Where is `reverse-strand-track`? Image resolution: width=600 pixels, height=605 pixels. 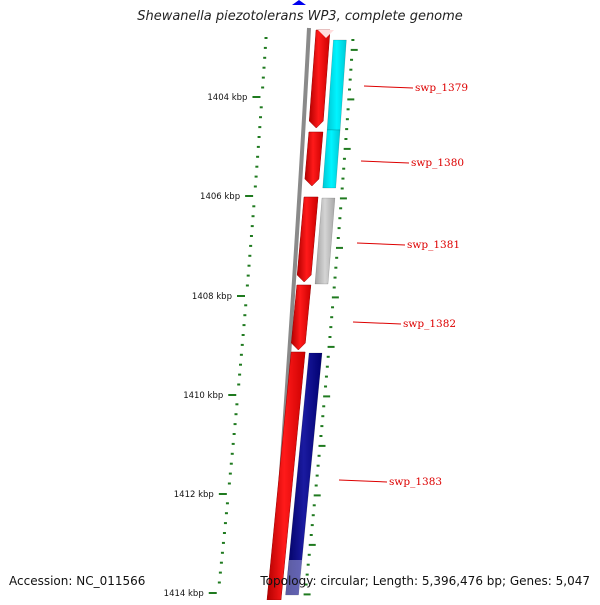
reverse-strand-track is located at coordinates (316, 317).